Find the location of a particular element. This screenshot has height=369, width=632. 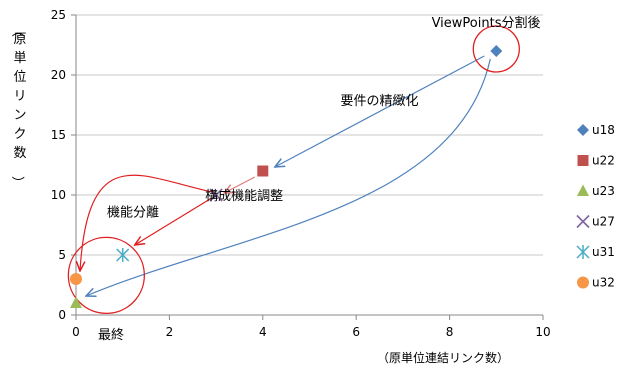

legend: u18 u22 u23 u27 u31 u32 is located at coordinates (595, 206).